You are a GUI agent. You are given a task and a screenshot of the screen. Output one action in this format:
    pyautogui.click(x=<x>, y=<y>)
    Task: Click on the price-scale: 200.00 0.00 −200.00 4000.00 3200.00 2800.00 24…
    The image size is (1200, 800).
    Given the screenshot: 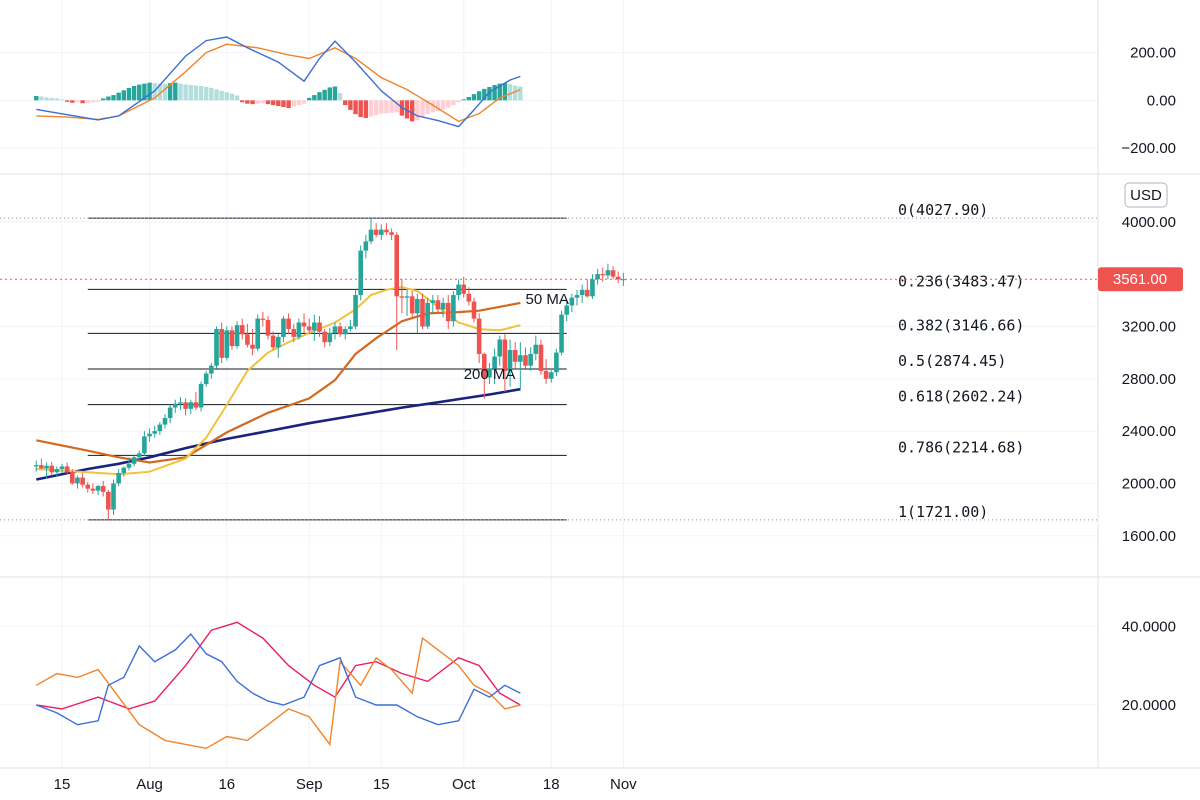 What is the action you would take?
    pyautogui.click(x=1148, y=379)
    